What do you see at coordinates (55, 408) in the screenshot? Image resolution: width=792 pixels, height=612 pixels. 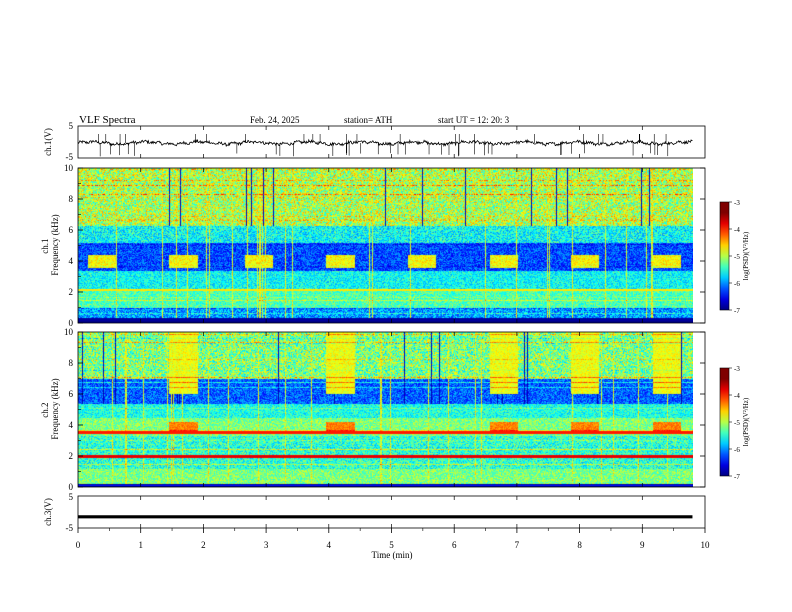 I see `ch2-ylabel-line2: Frequency (kHz)` at bounding box center [55, 408].